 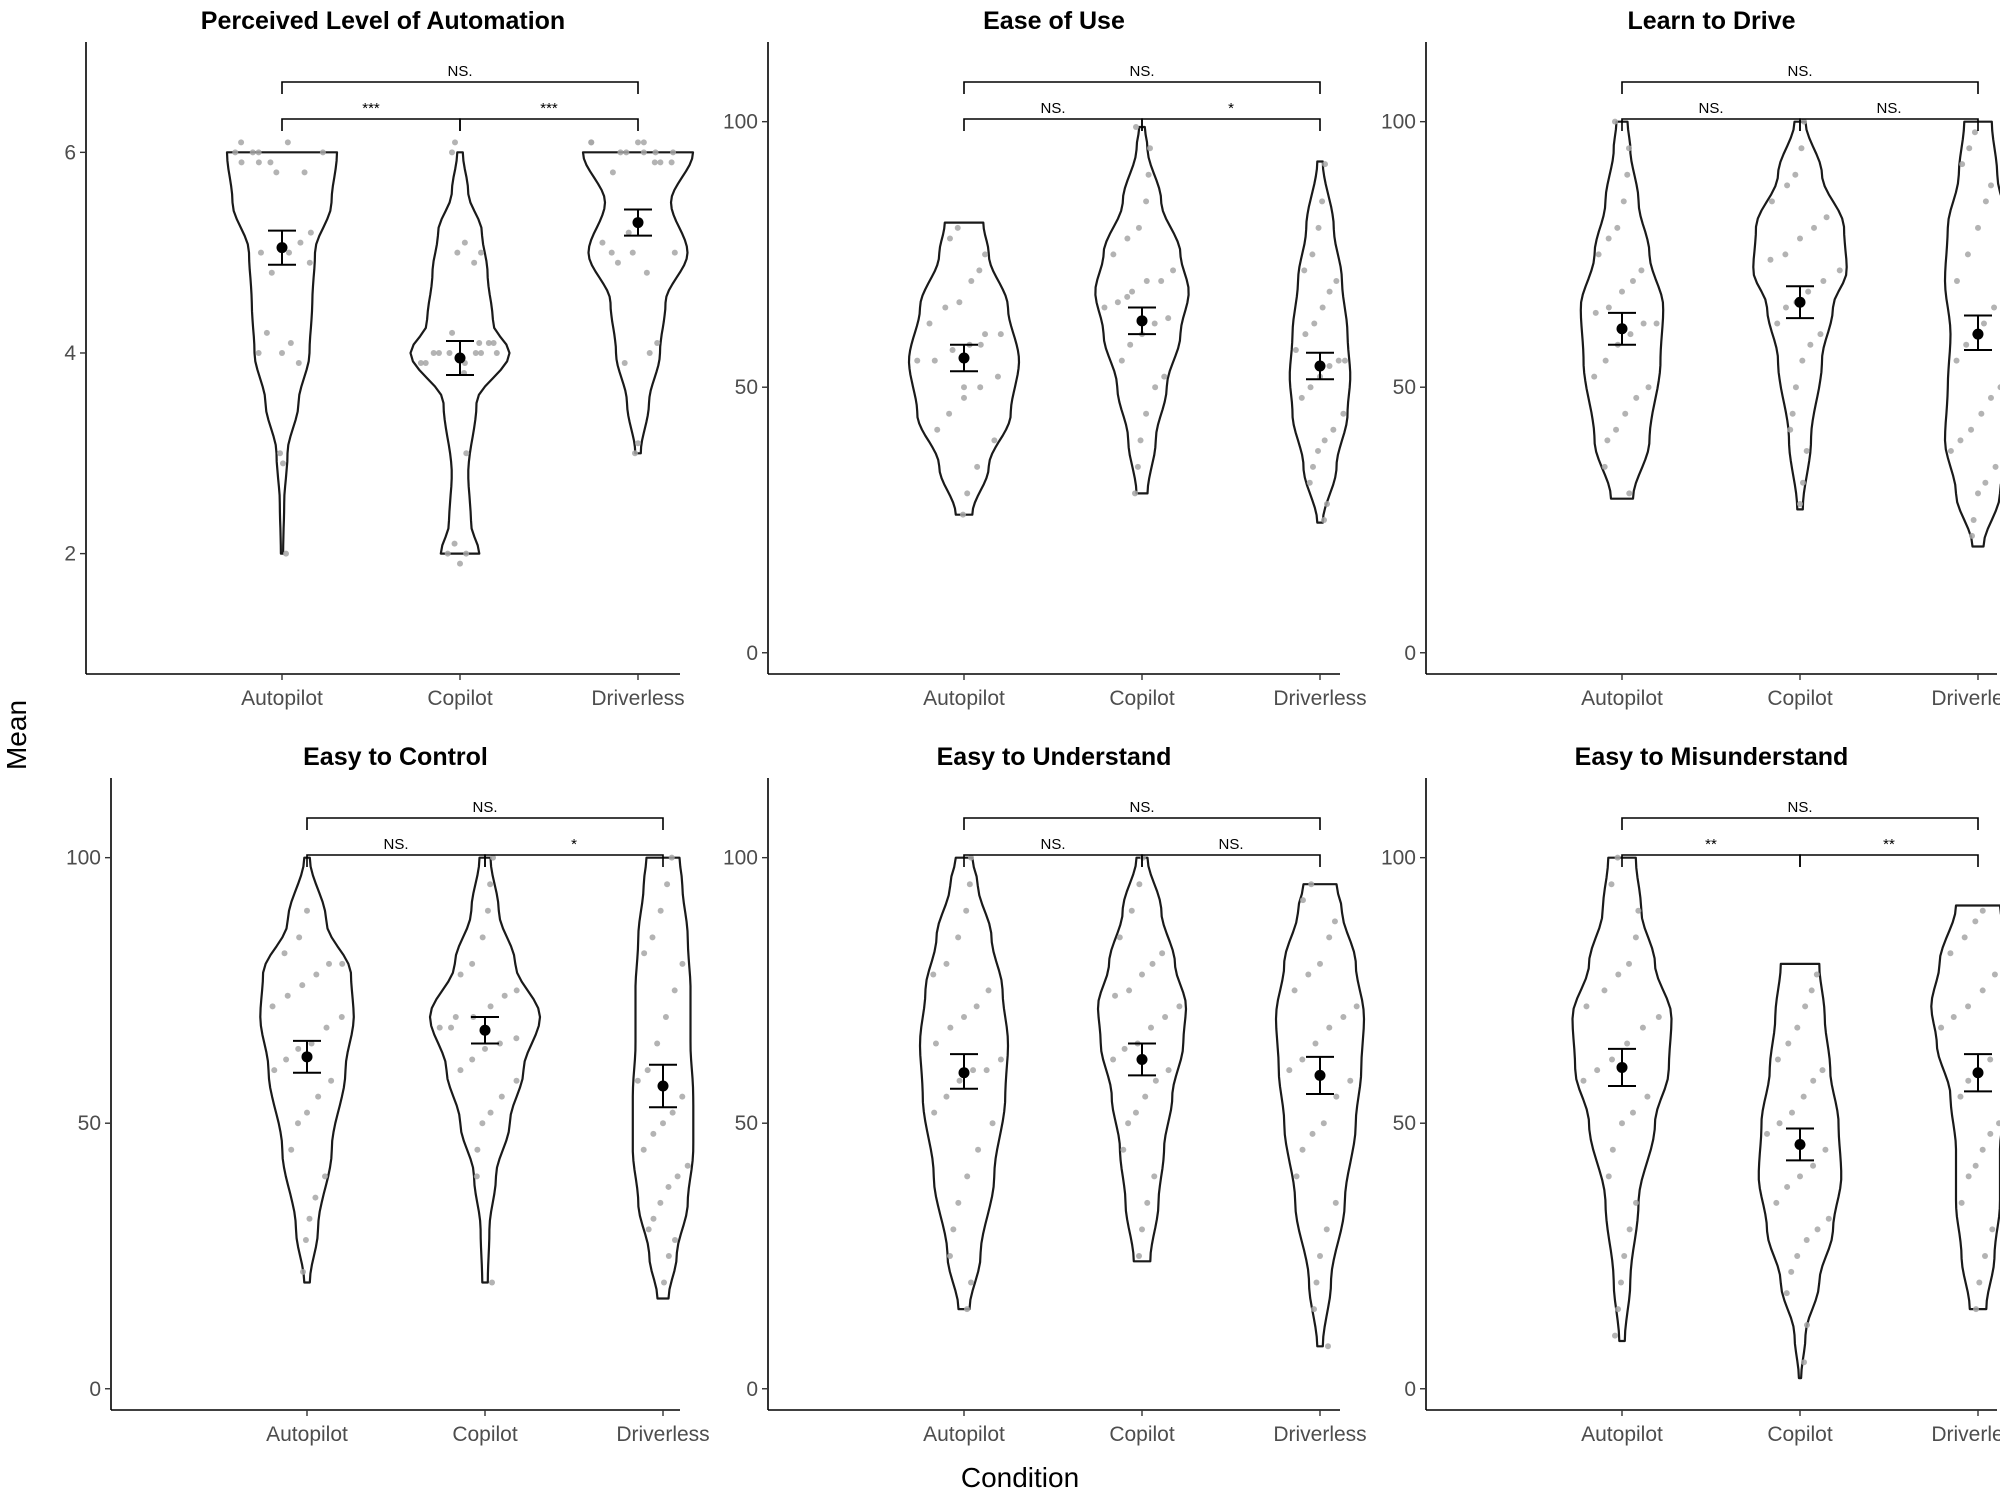 I want to click on x-tick-label: Driverless, so click(x=662, y=1434).